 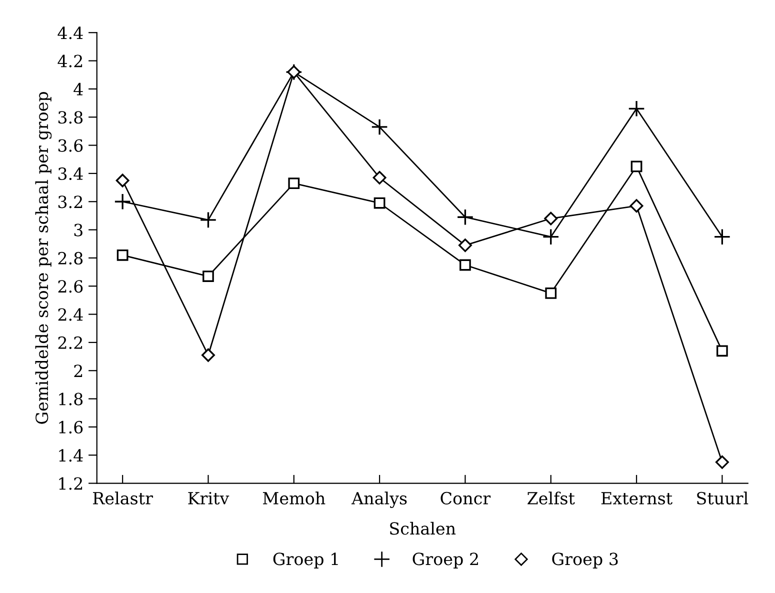 I want to click on legend-label: Groep 1, so click(x=305, y=560).